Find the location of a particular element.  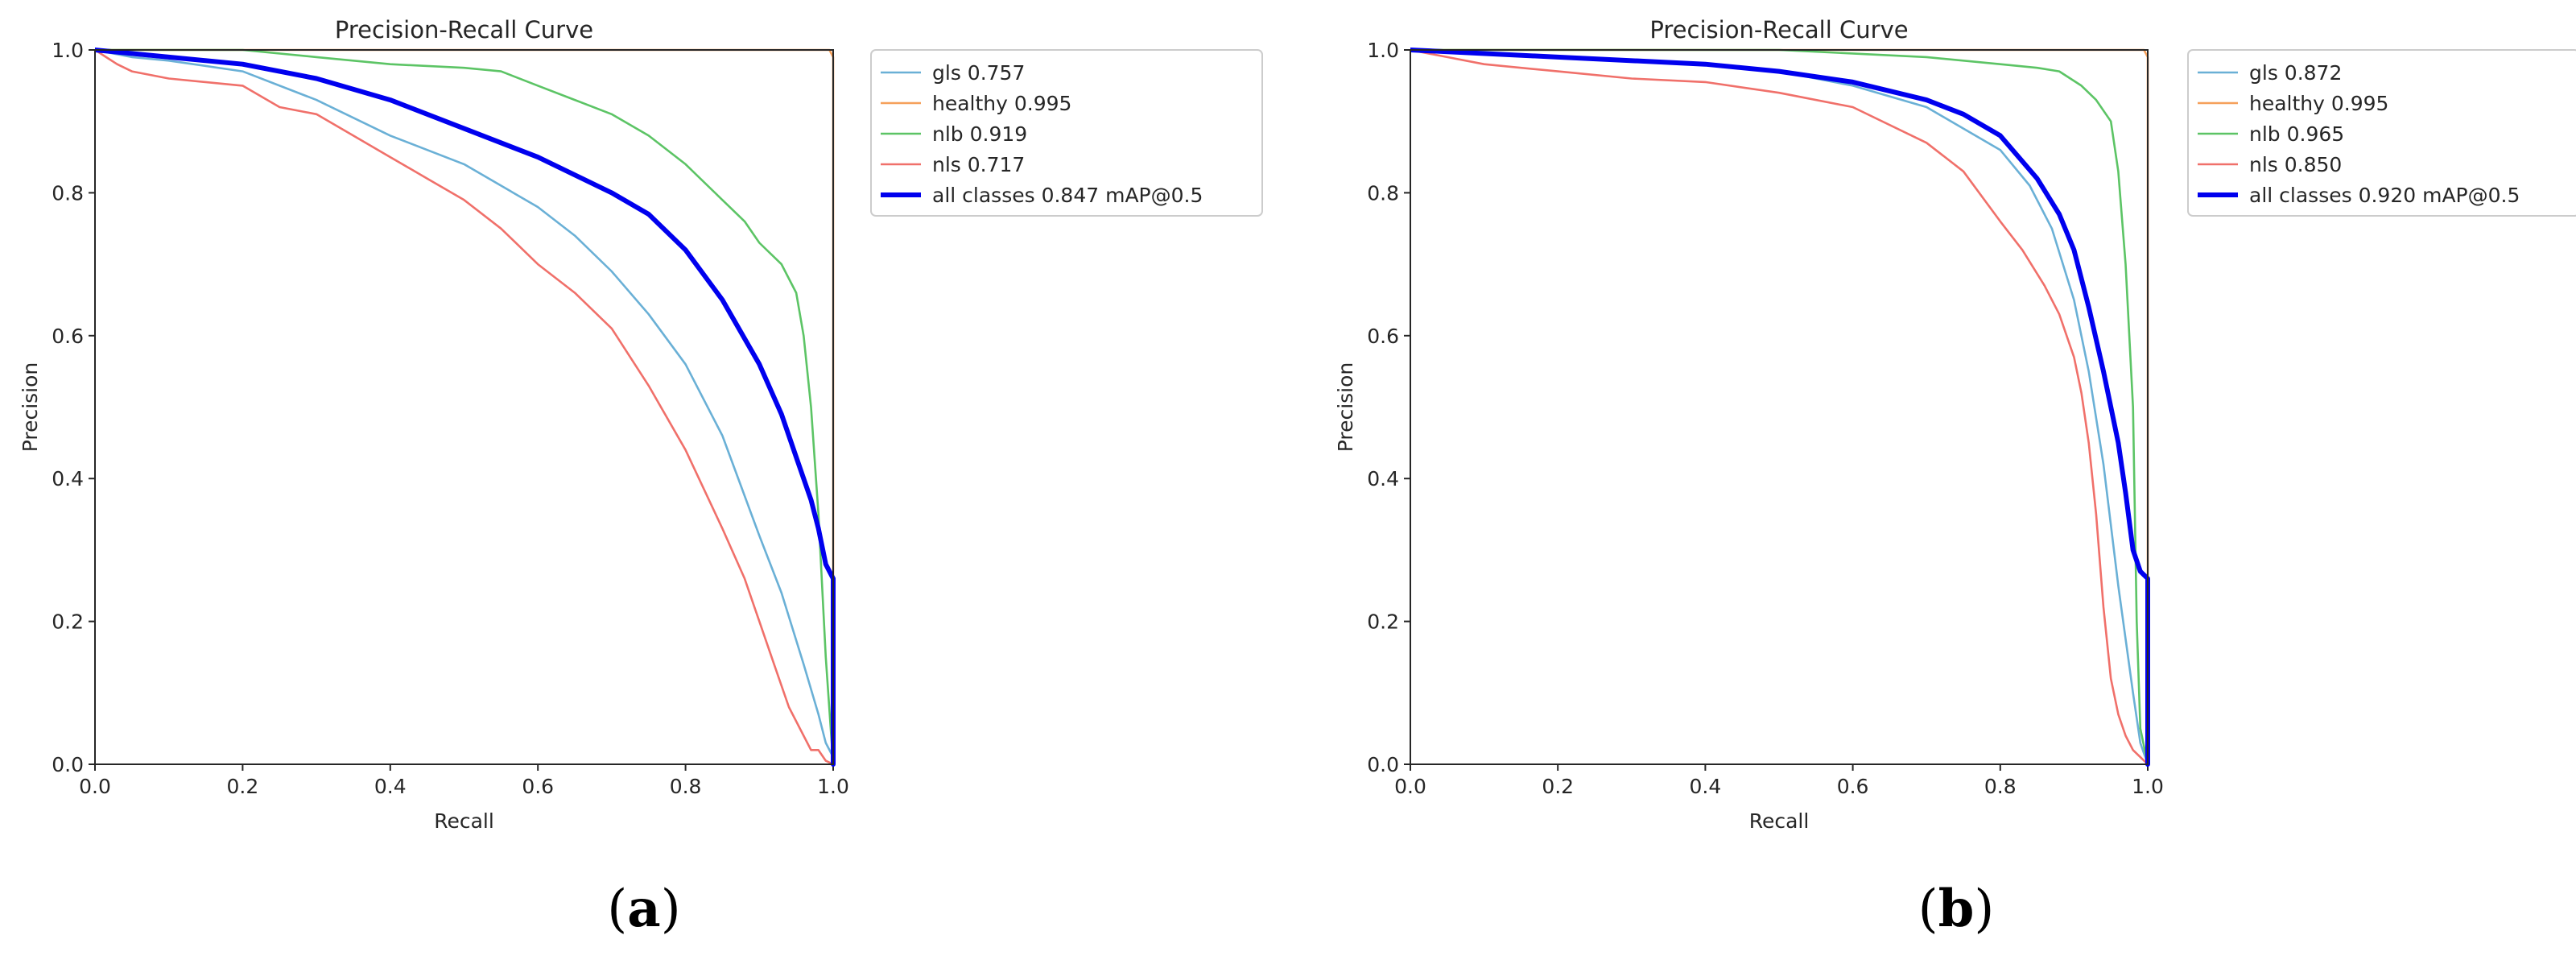

panel-caption: (b) is located at coordinates (1956, 909).